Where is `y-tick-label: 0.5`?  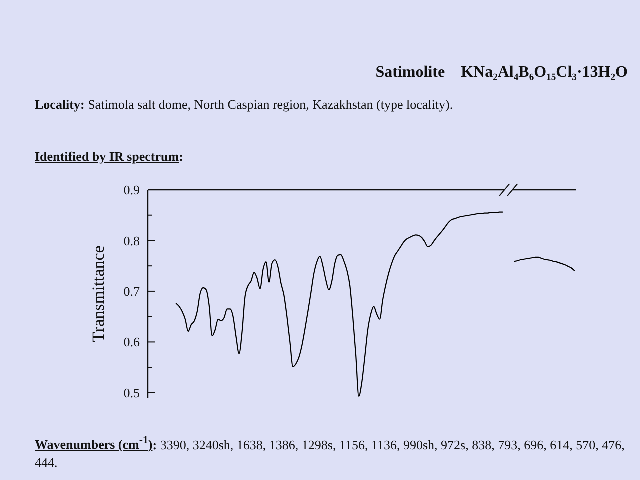
y-tick-label: 0.5 is located at coordinates (132, 392).